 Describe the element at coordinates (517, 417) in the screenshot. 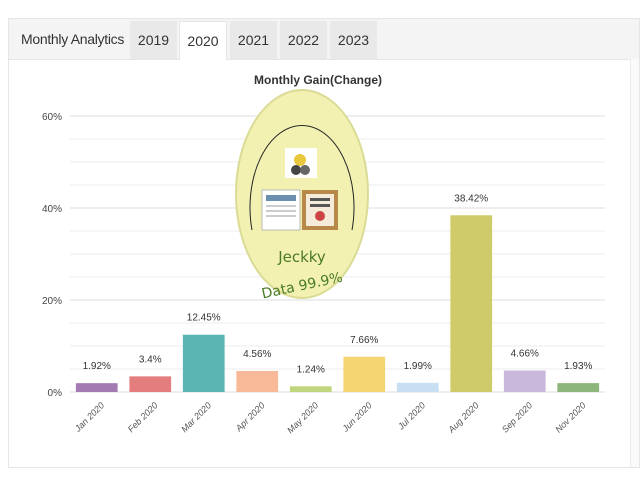

I see `x-tick-label: Sep 2020` at that location.